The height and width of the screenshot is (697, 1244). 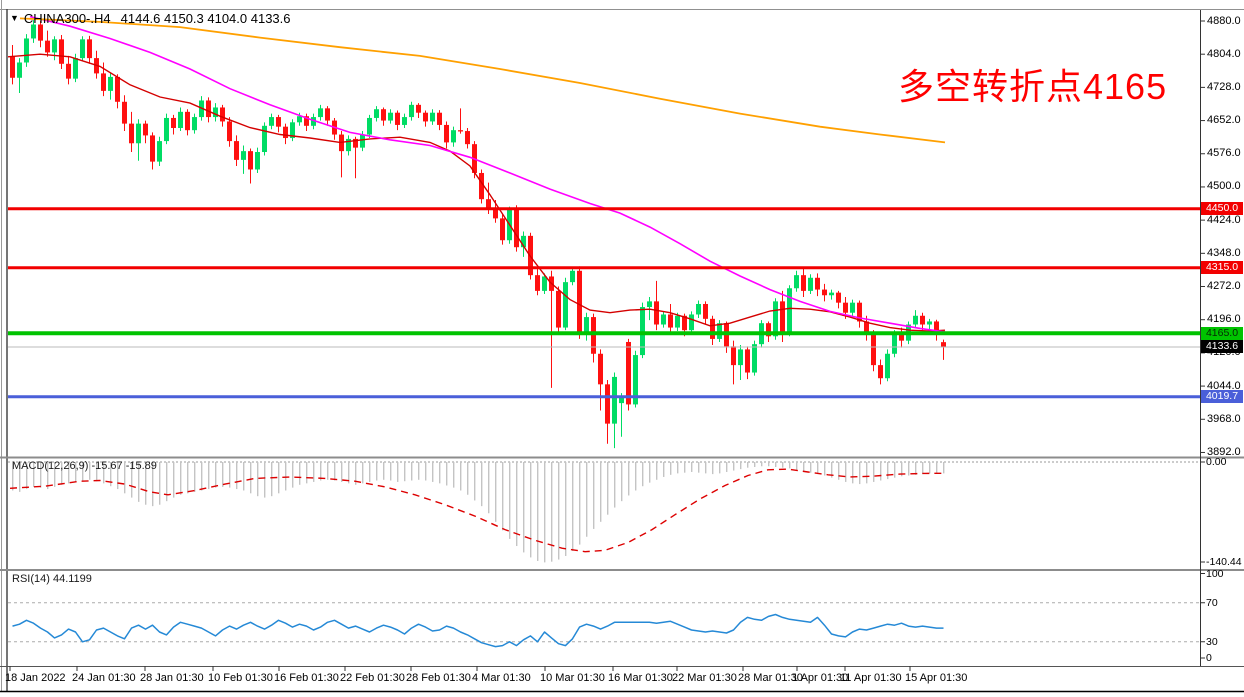 What do you see at coordinates (14, 18) in the screenshot?
I see `symbol-dropdown-icon: ▼` at bounding box center [14, 18].